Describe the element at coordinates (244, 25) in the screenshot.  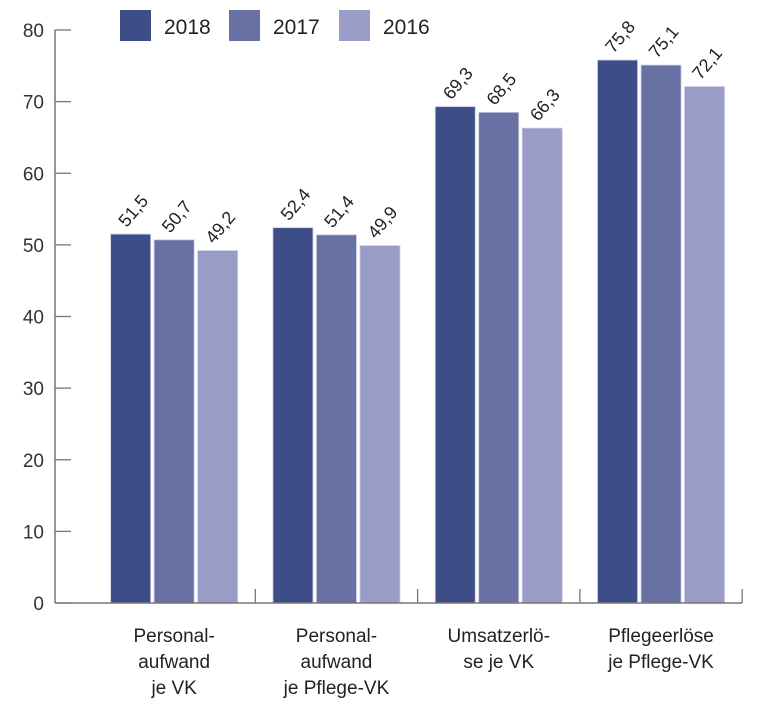
I see `legend-swatch-2017` at that location.